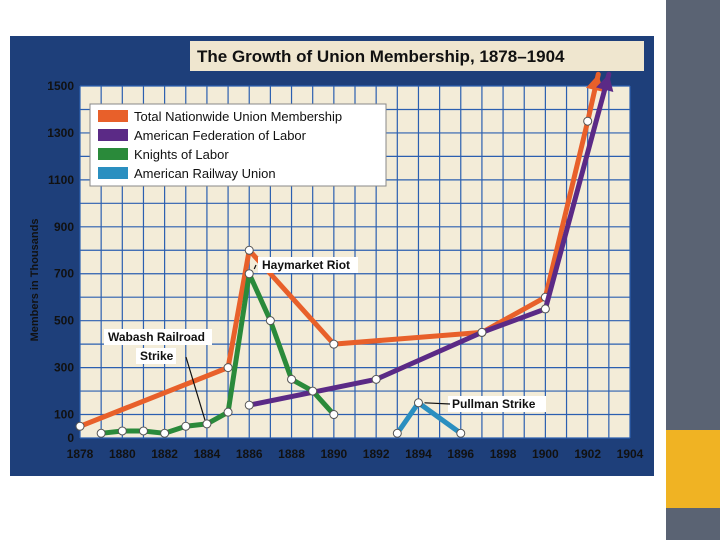 Image resolution: width=720 pixels, height=540 pixels. I want to click on y-tick-label: 1300, so click(60, 133).